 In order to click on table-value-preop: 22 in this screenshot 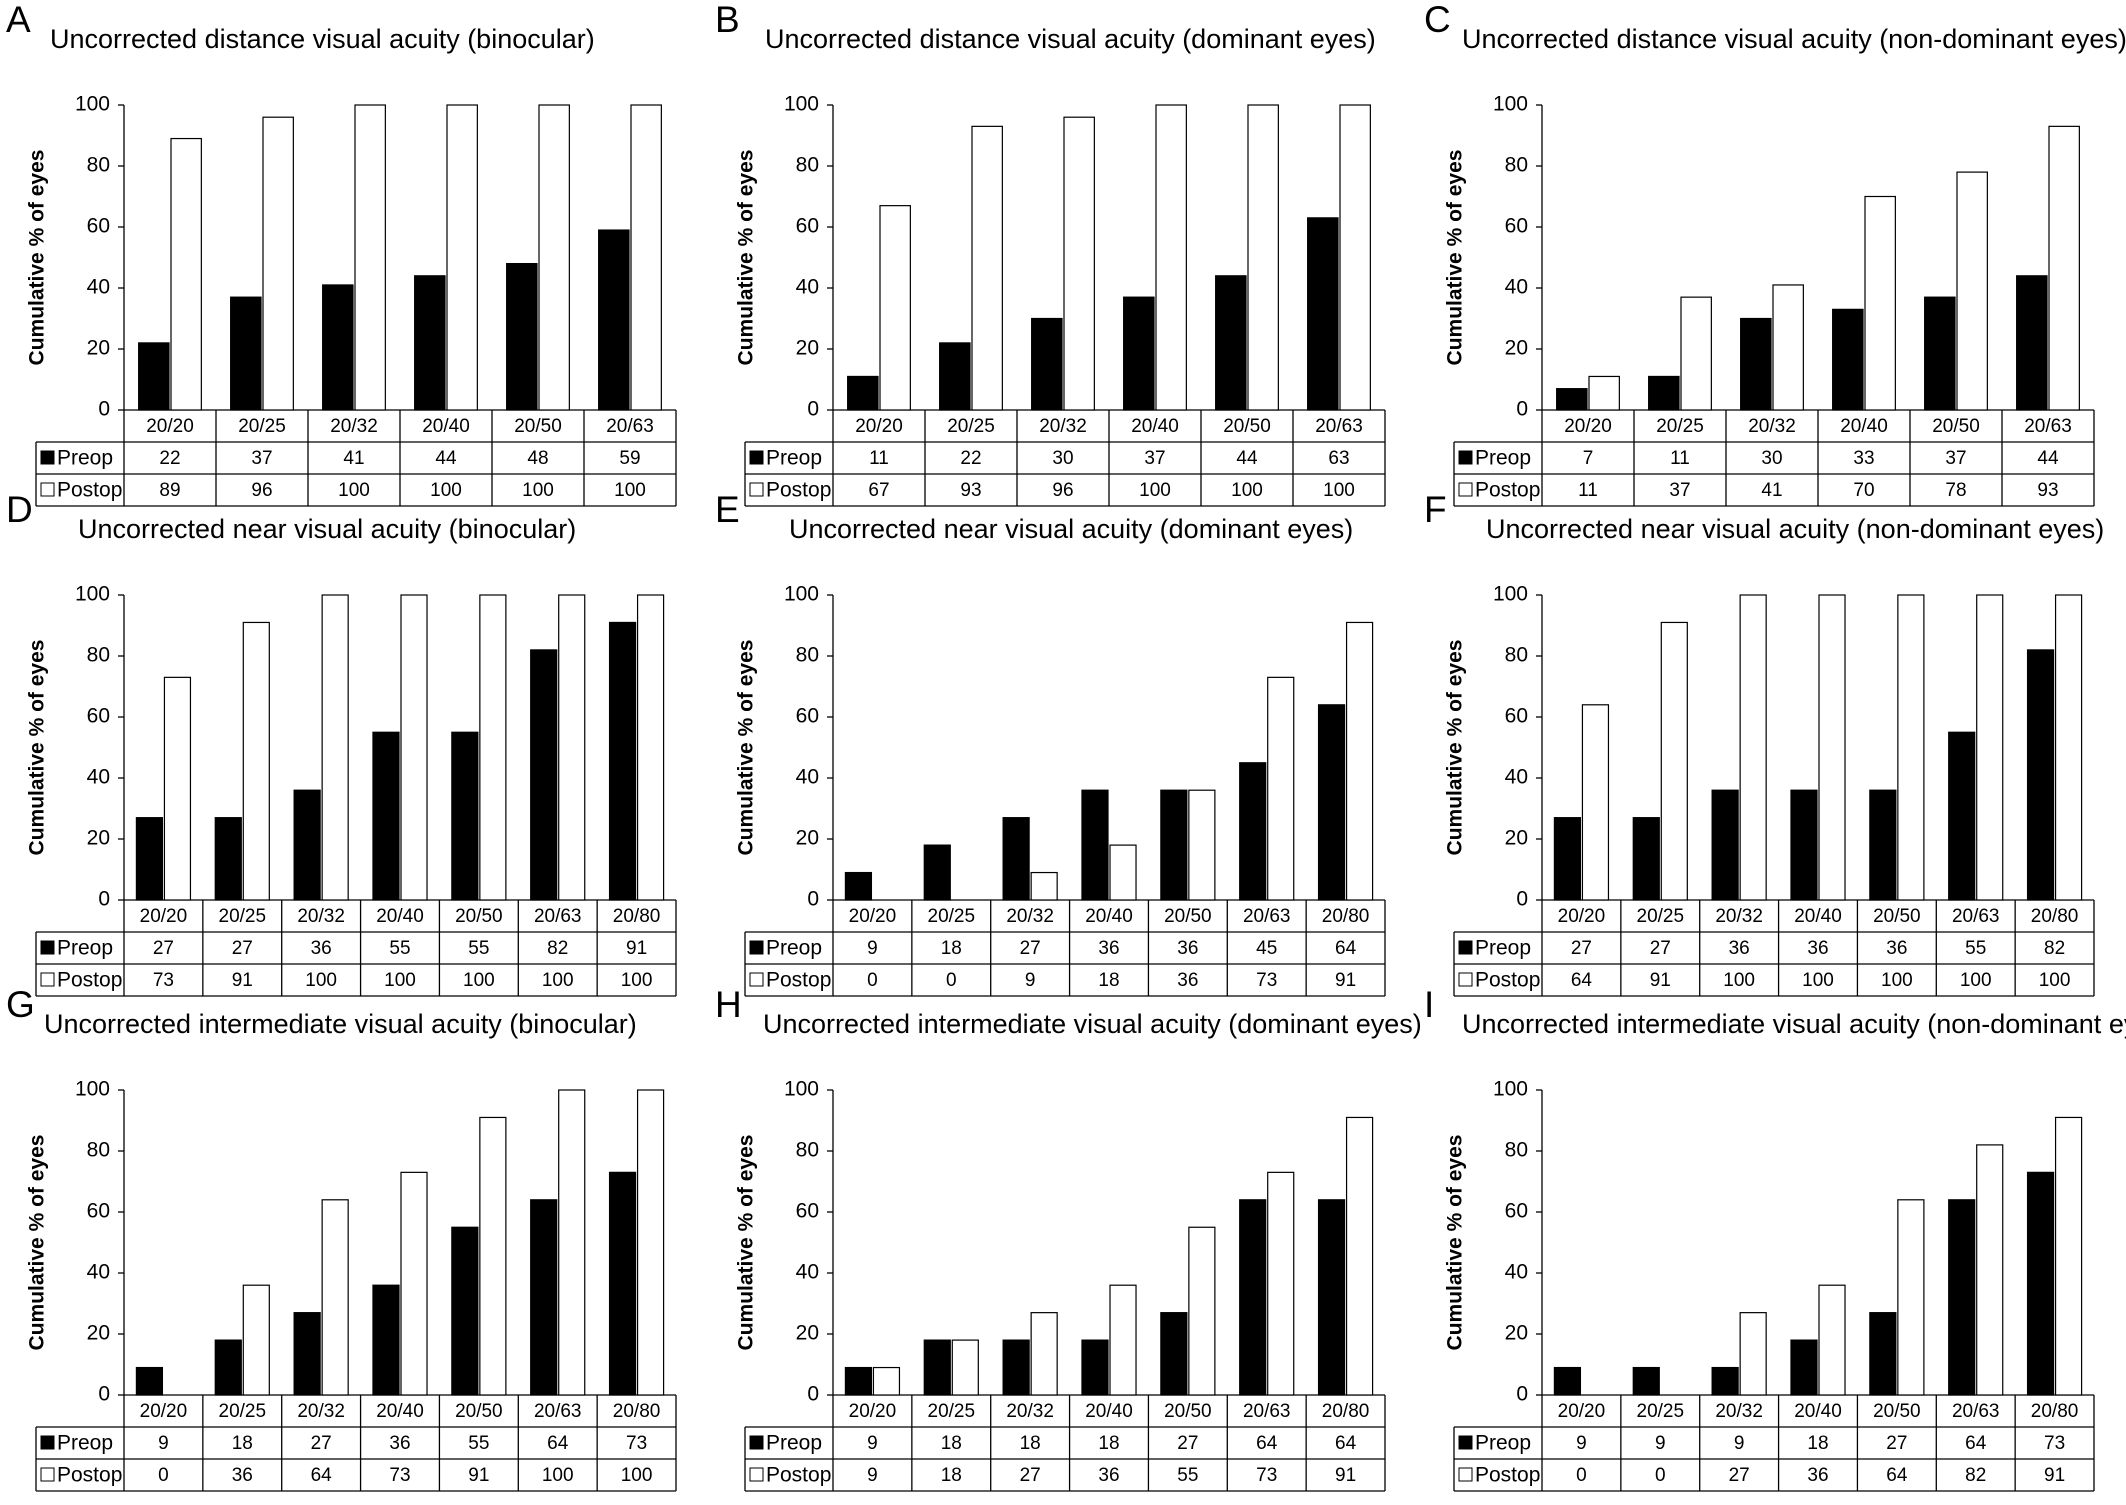, I will do `click(169, 458)`.